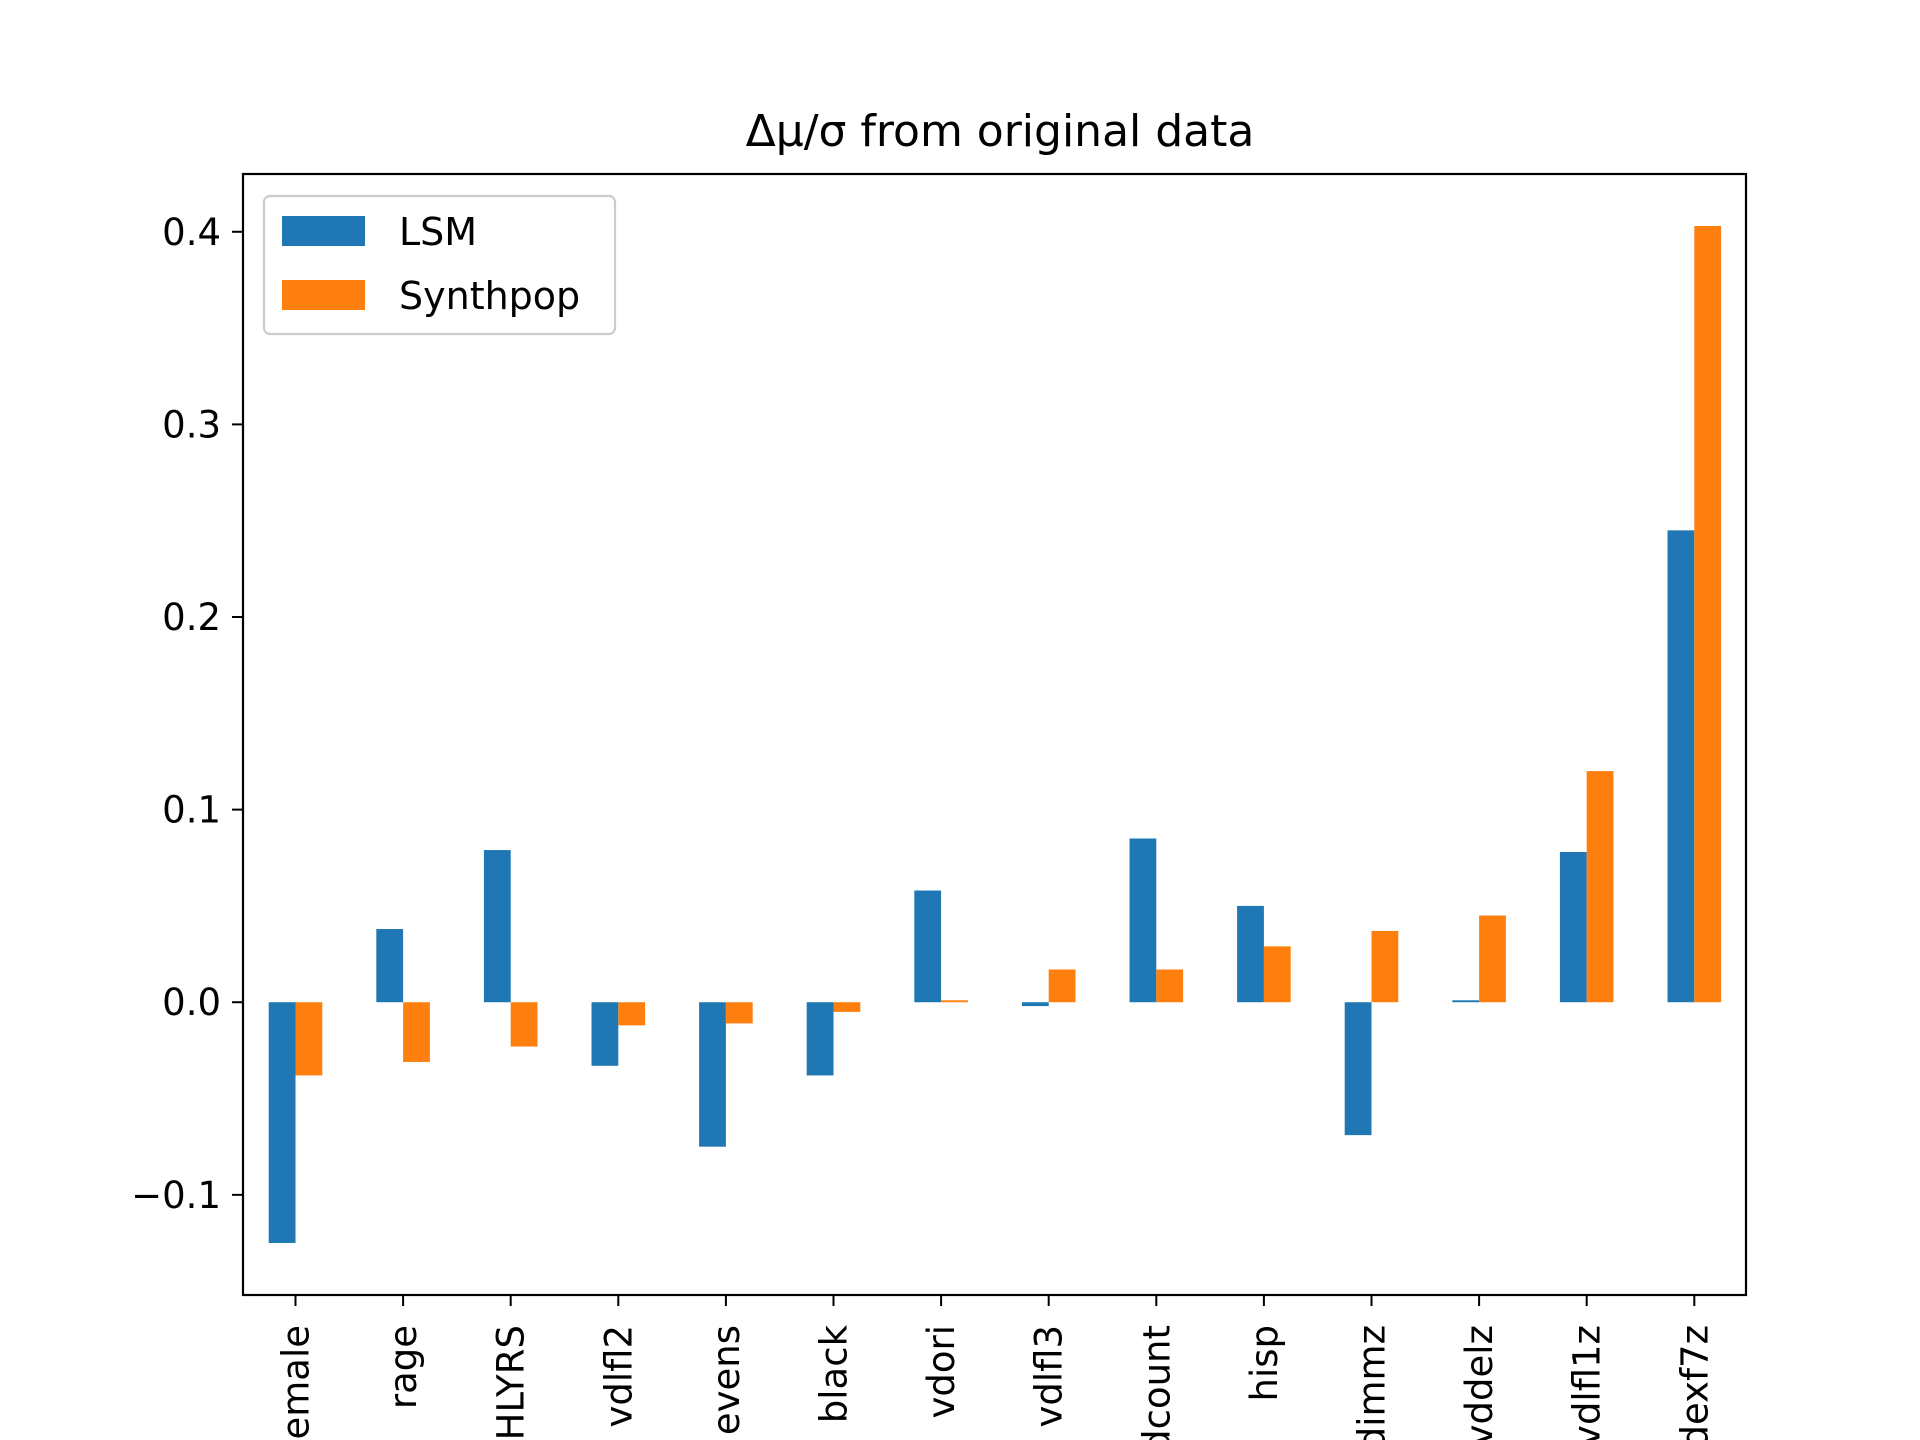 The image size is (1920, 1440). What do you see at coordinates (1250, 954) in the screenshot?
I see `bar-lsm-hisp` at bounding box center [1250, 954].